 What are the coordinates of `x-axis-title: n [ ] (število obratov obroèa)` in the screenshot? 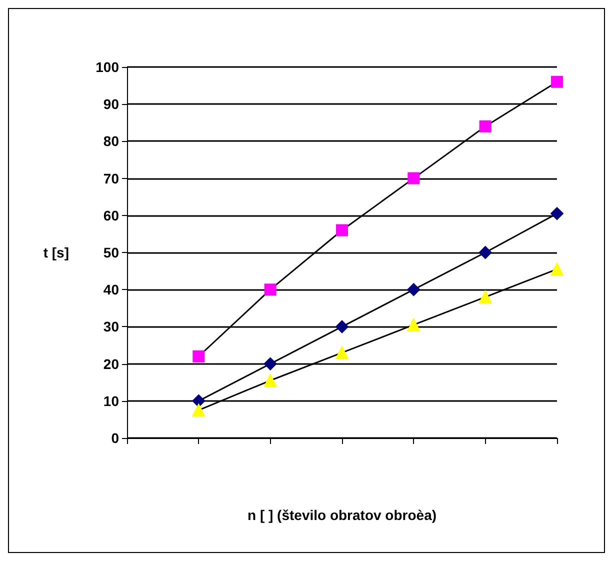 It's located at (342, 515).